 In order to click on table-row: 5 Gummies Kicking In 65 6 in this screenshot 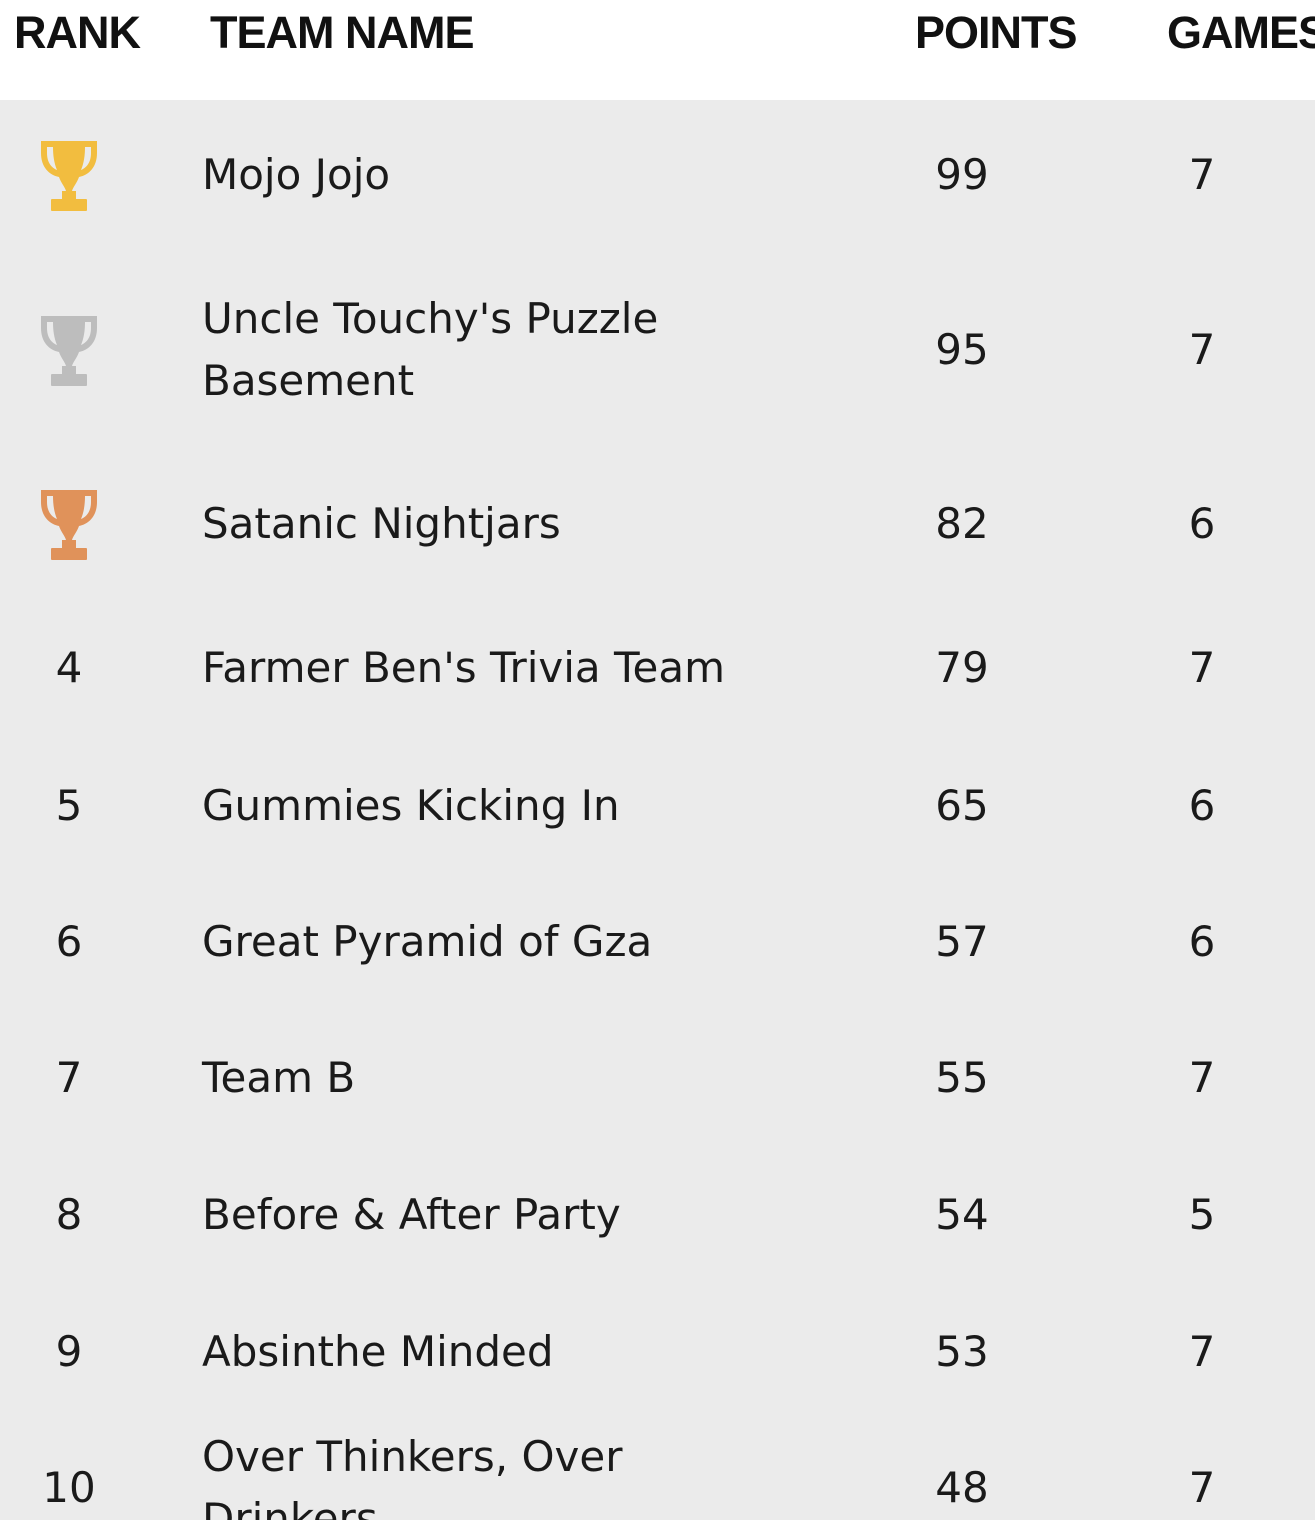, I will do `click(657, 806)`.